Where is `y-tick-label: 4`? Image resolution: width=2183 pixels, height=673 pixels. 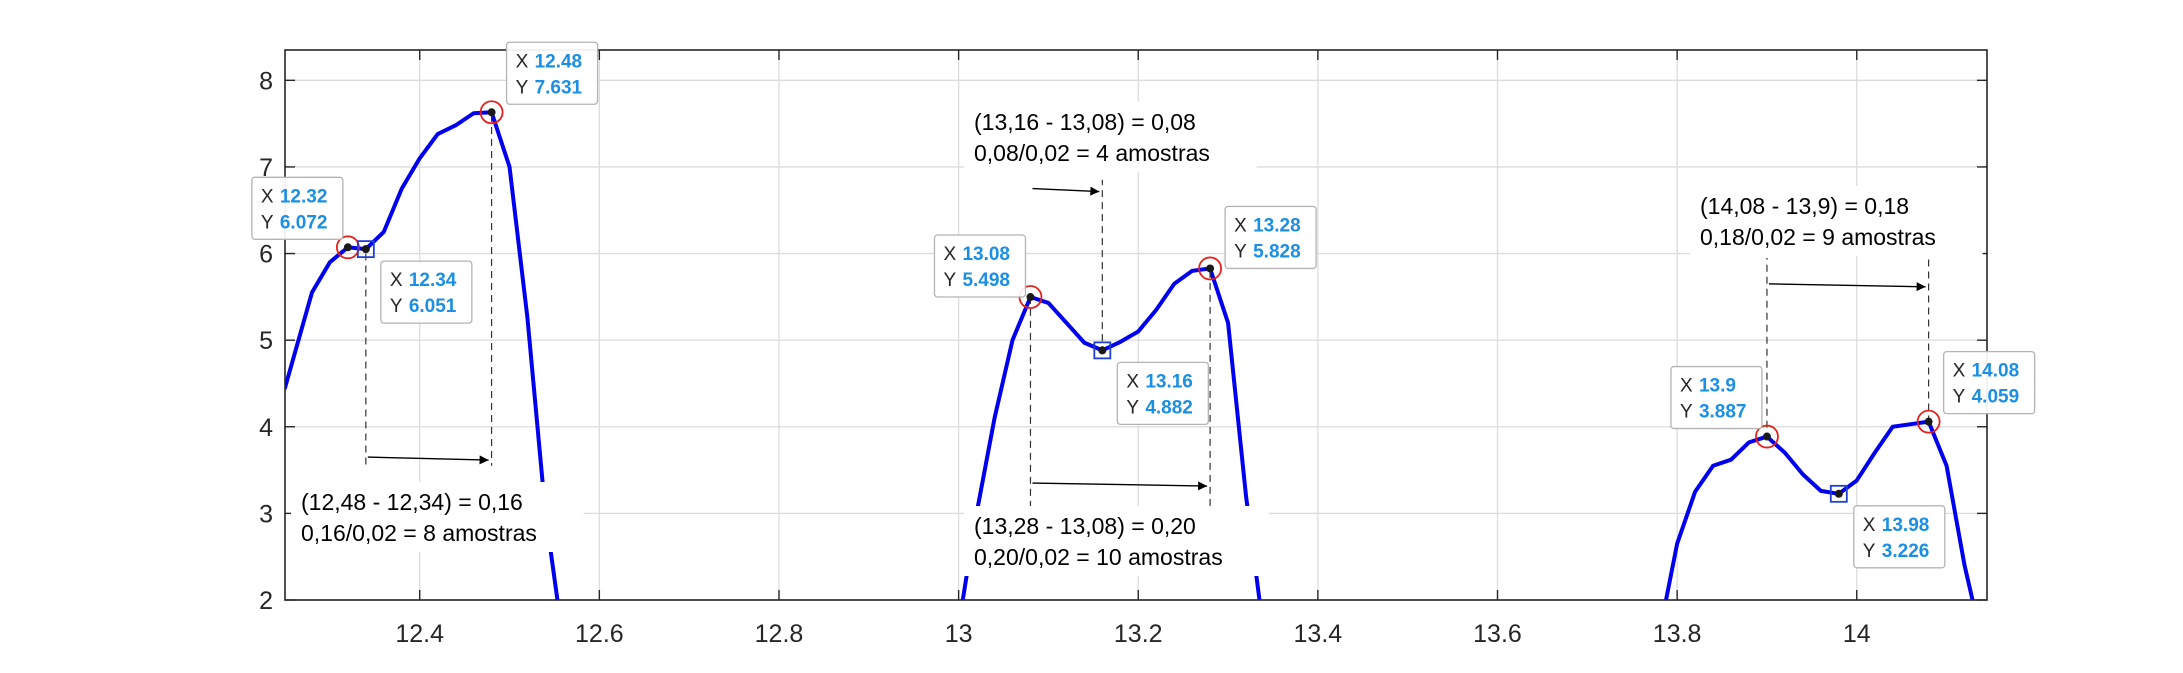
y-tick-label: 4 is located at coordinates (266, 428).